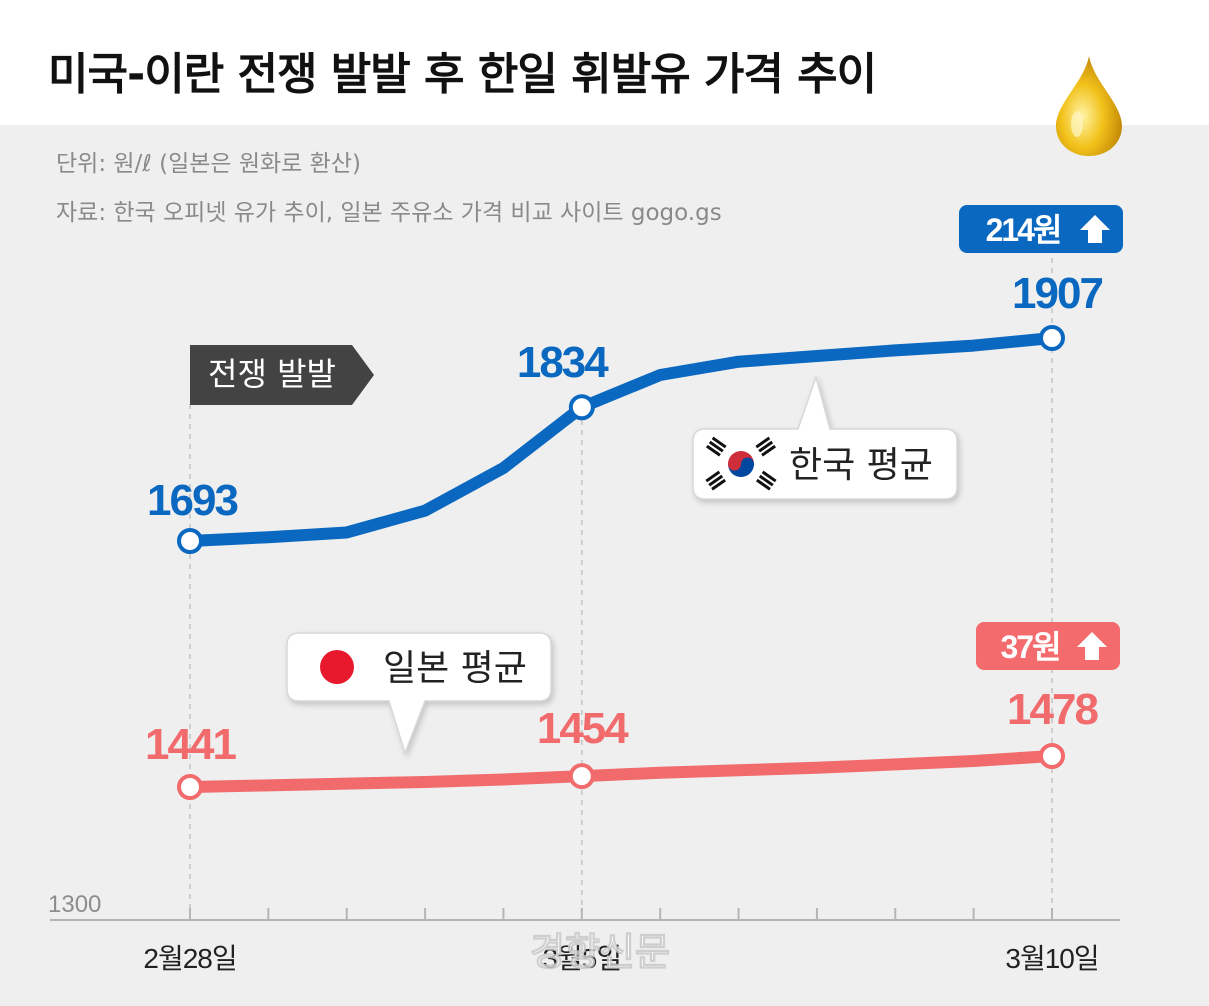 Image resolution: width=1209 pixels, height=1006 pixels. What do you see at coordinates (621, 771) in the screenshot?
I see `series-line` at bounding box center [621, 771].